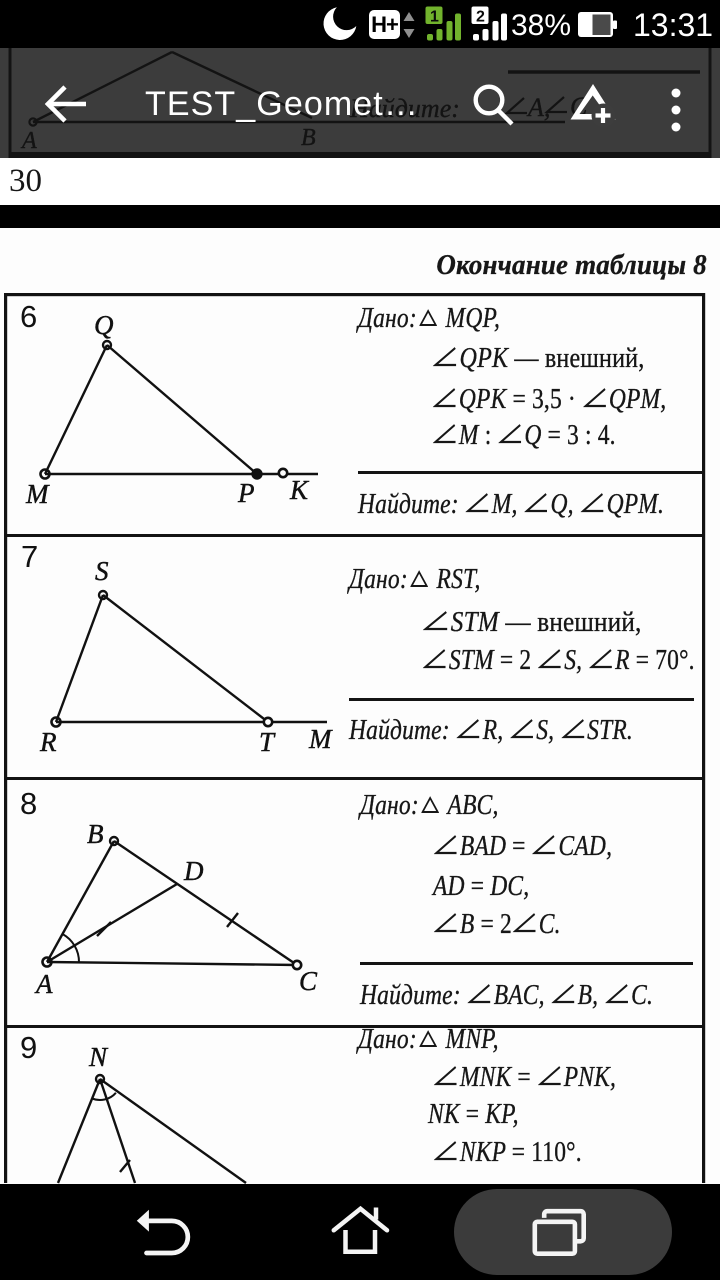 This screenshot has height=1280, width=720. I want to click on svg-text: B, so click(95, 834).